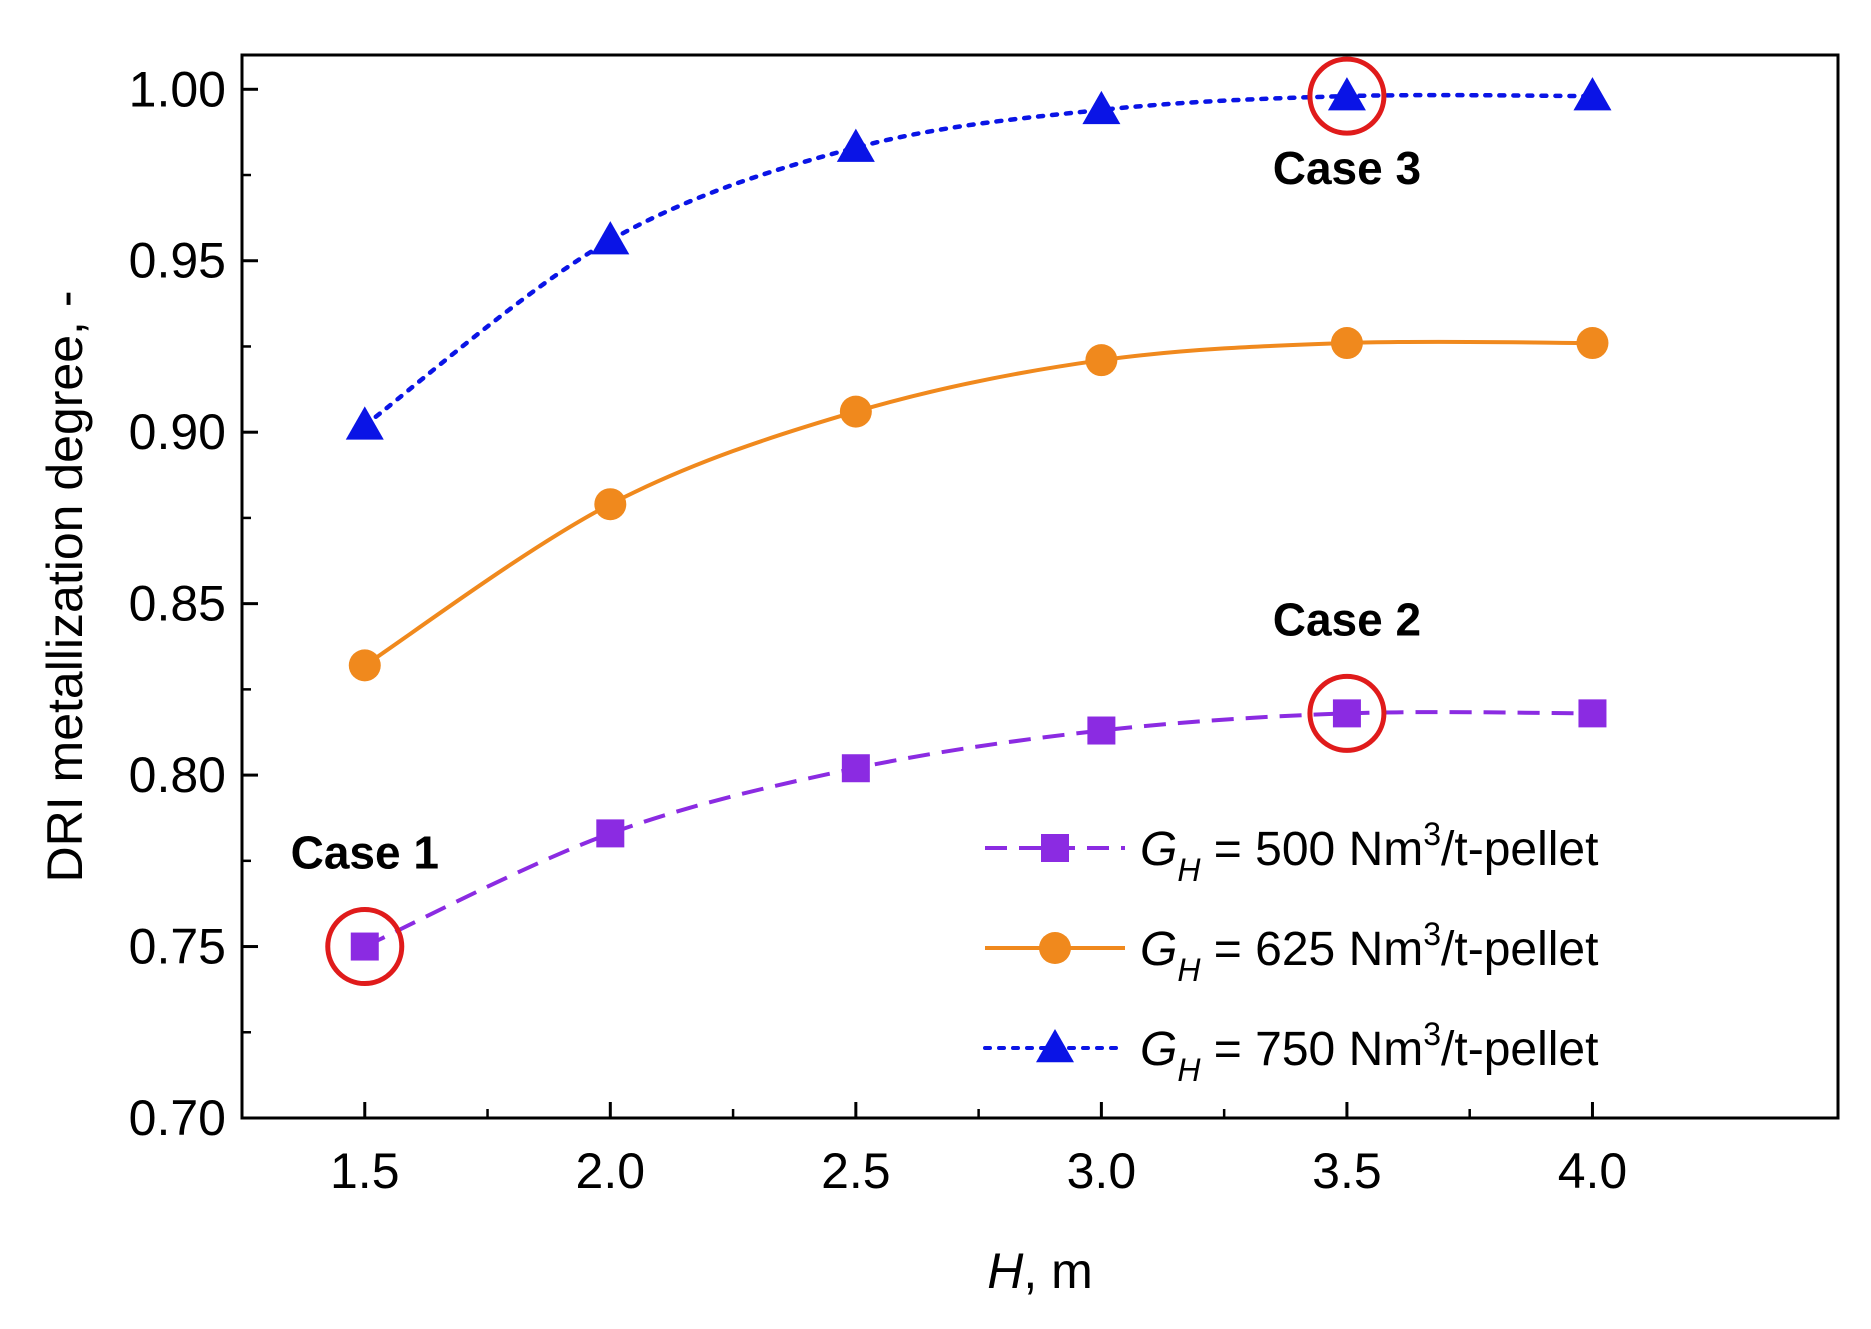 Image resolution: width=1871 pixels, height=1329 pixels. I want to click on legend-var-1: G, so click(1158, 849).